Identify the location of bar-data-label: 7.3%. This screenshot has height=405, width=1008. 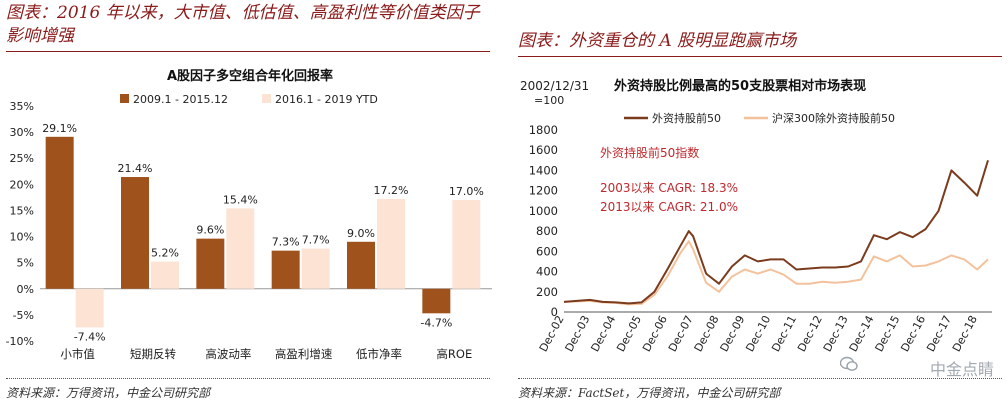
(286, 242).